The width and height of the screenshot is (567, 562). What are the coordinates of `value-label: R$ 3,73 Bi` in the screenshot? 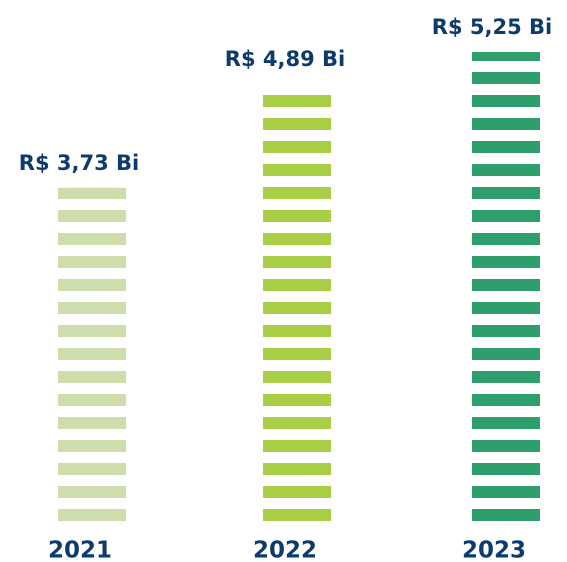 It's located at (79, 163).